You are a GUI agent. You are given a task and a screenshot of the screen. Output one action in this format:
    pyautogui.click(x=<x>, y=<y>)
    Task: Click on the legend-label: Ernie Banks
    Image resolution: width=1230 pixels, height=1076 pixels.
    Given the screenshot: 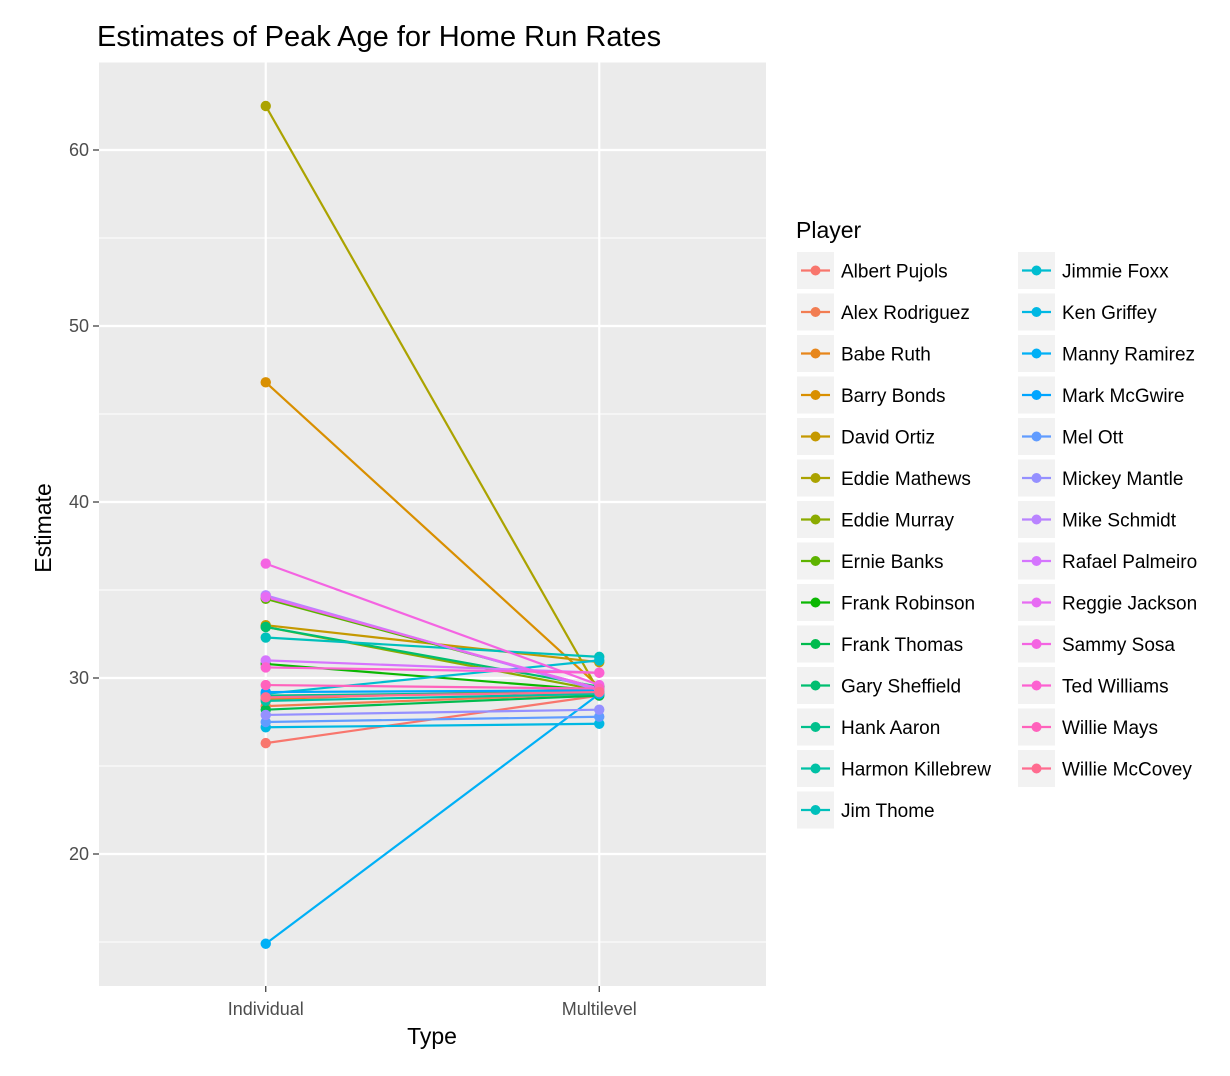 What is the action you would take?
    pyautogui.click(x=892, y=562)
    